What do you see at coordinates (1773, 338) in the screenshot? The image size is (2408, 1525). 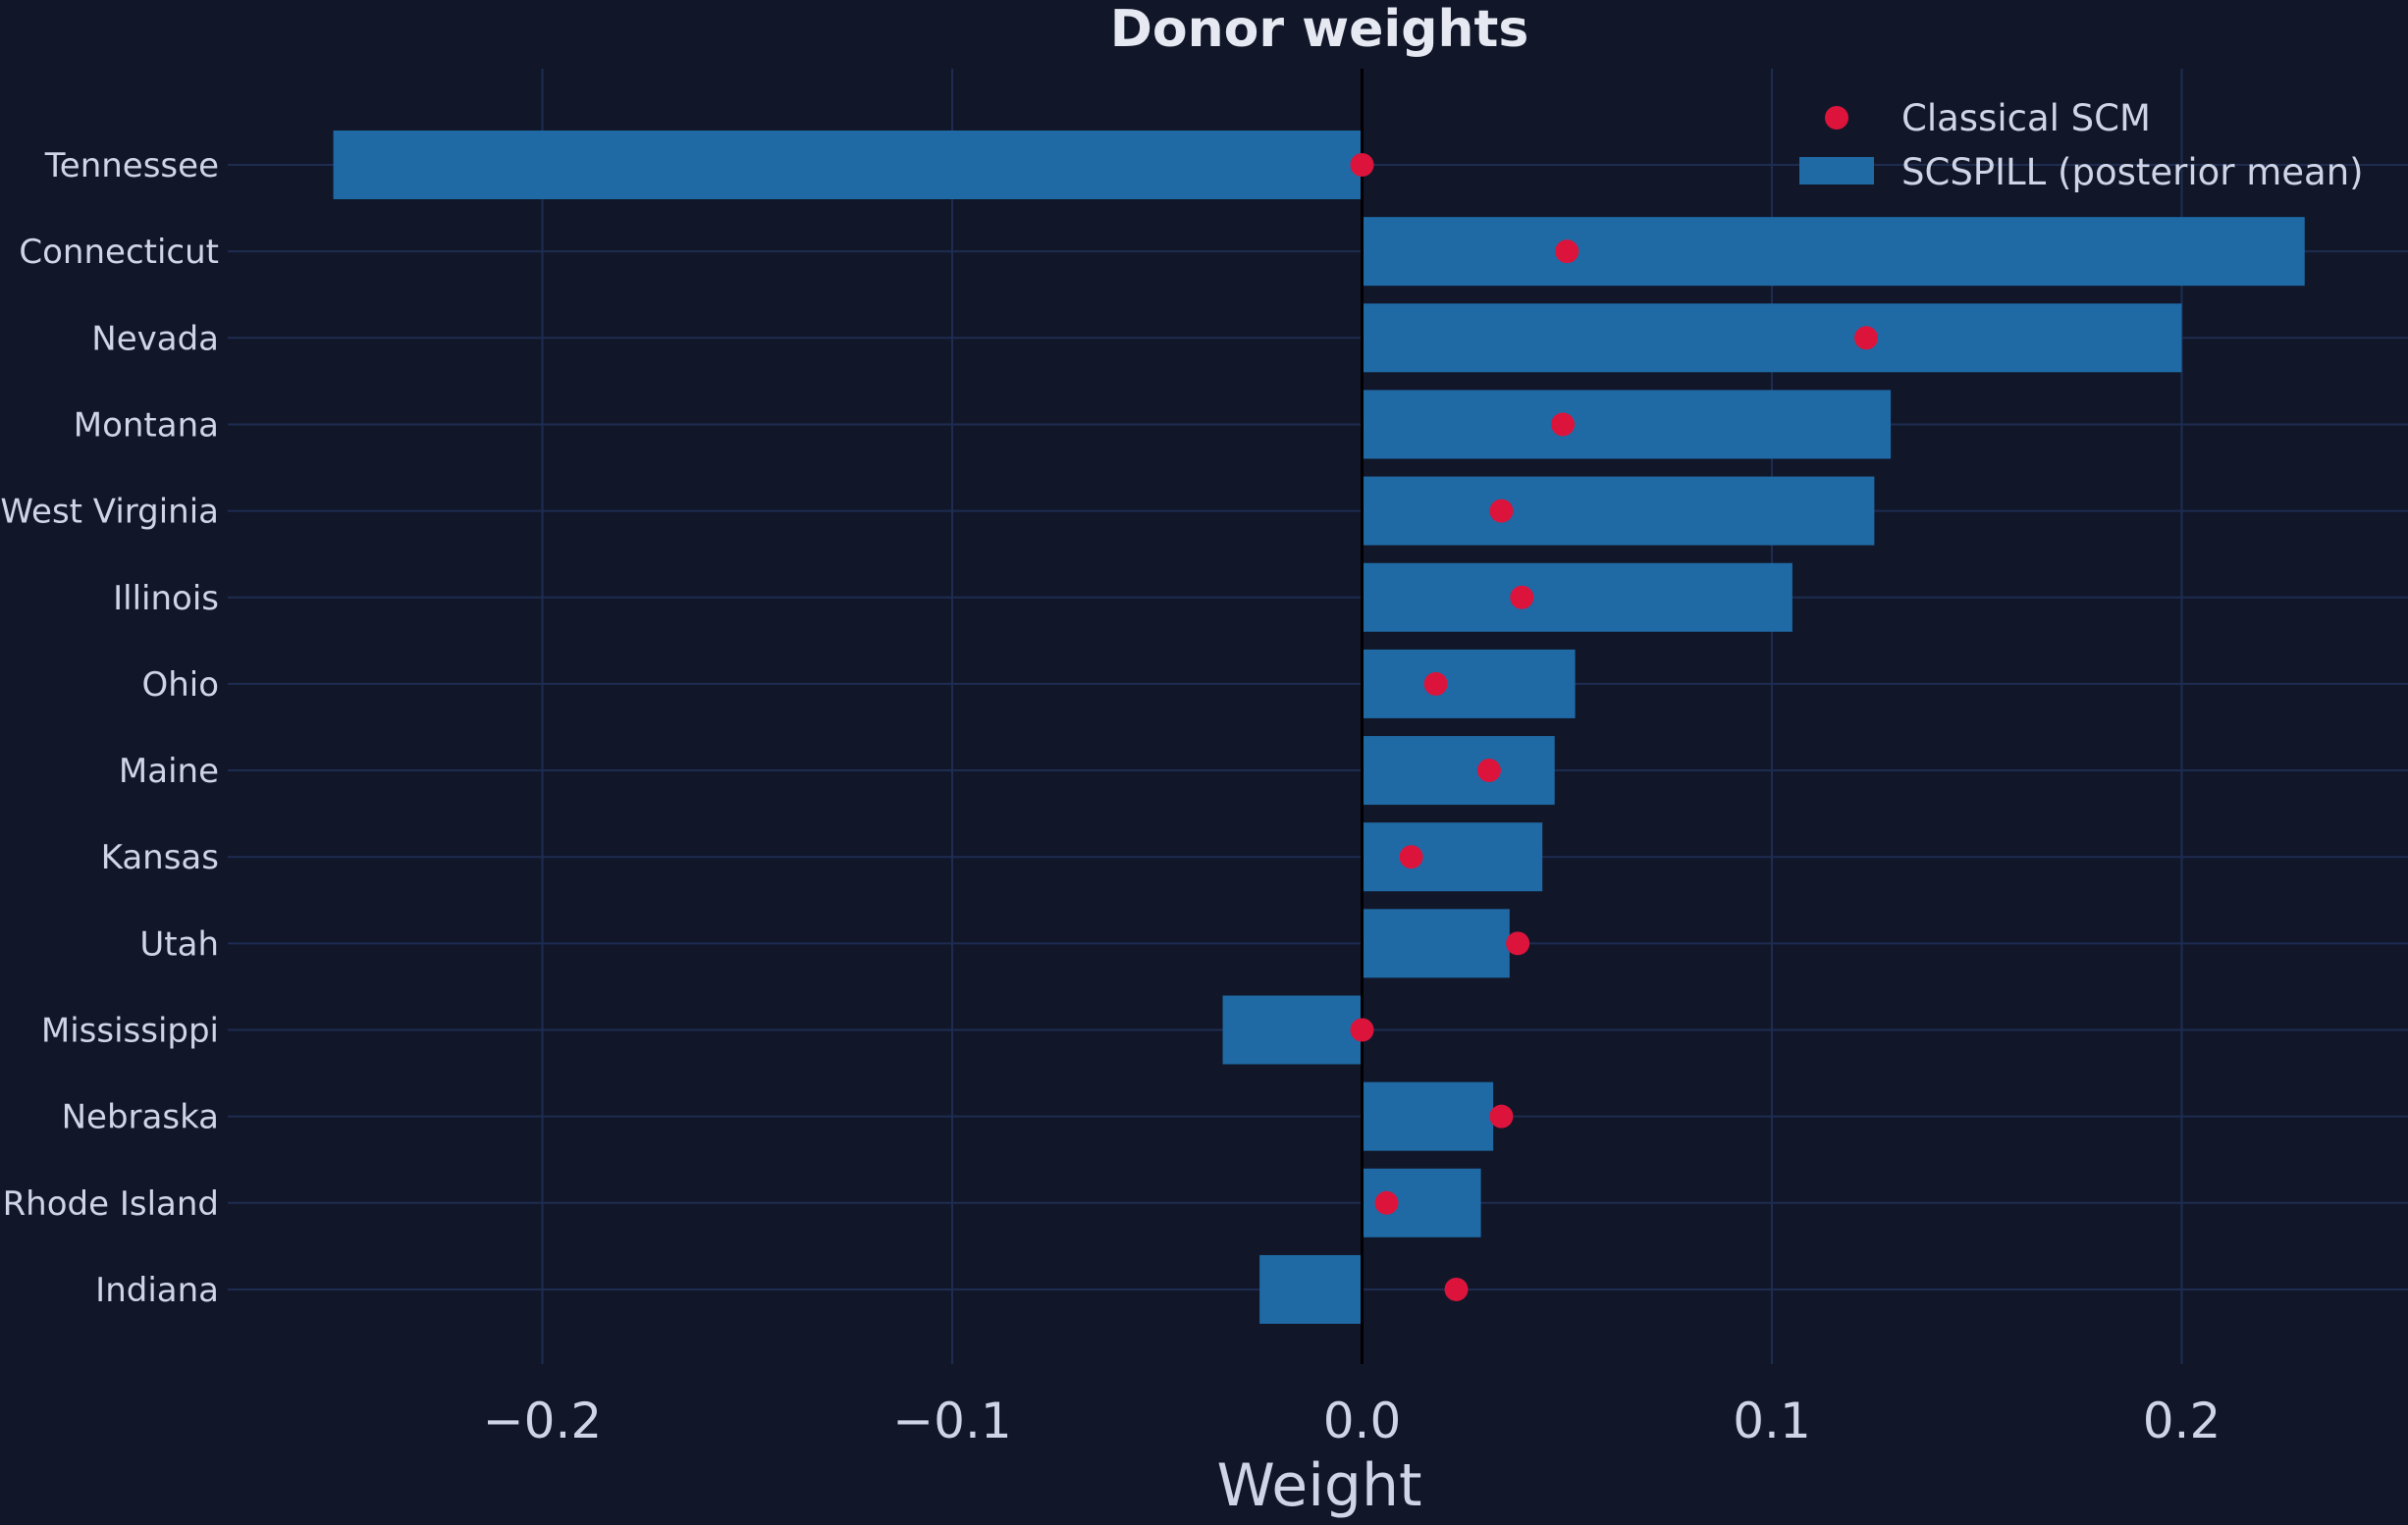 I see `bar-nevada` at bounding box center [1773, 338].